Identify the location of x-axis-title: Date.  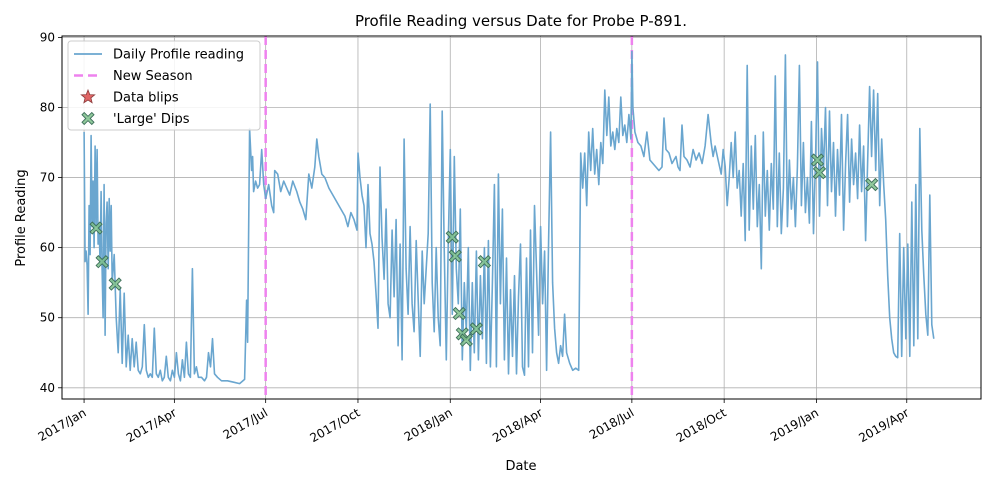
(520, 466).